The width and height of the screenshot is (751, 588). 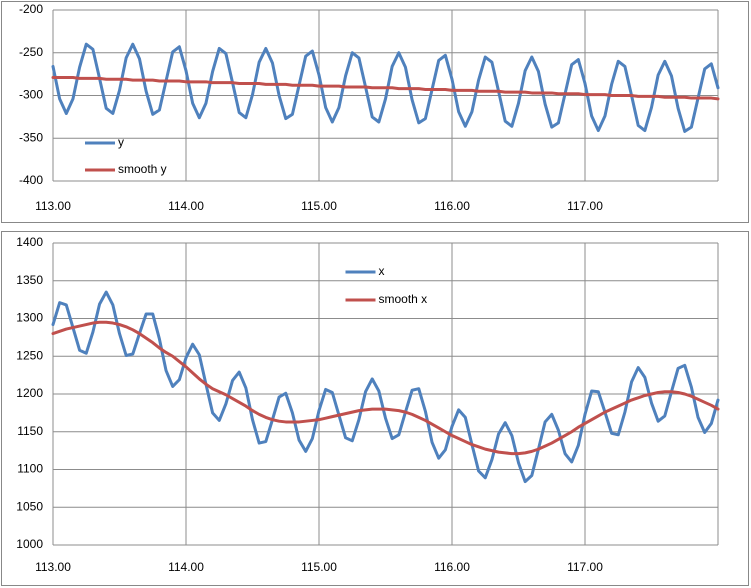 What do you see at coordinates (30, 431) in the screenshot?
I see `y-tick-label: 1150` at bounding box center [30, 431].